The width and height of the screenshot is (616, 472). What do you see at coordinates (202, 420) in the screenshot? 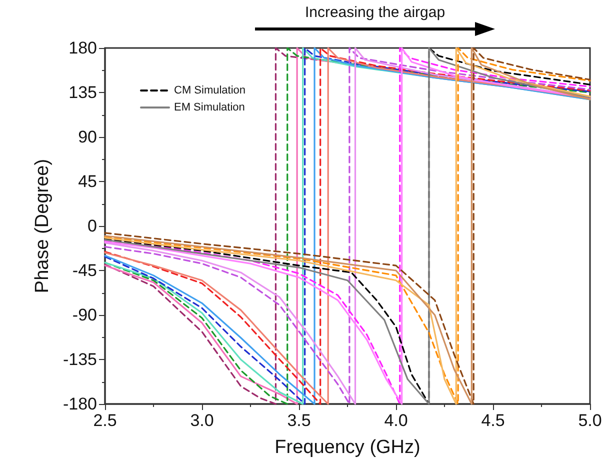
I see `x-tick-label: 3.0` at bounding box center [202, 420].